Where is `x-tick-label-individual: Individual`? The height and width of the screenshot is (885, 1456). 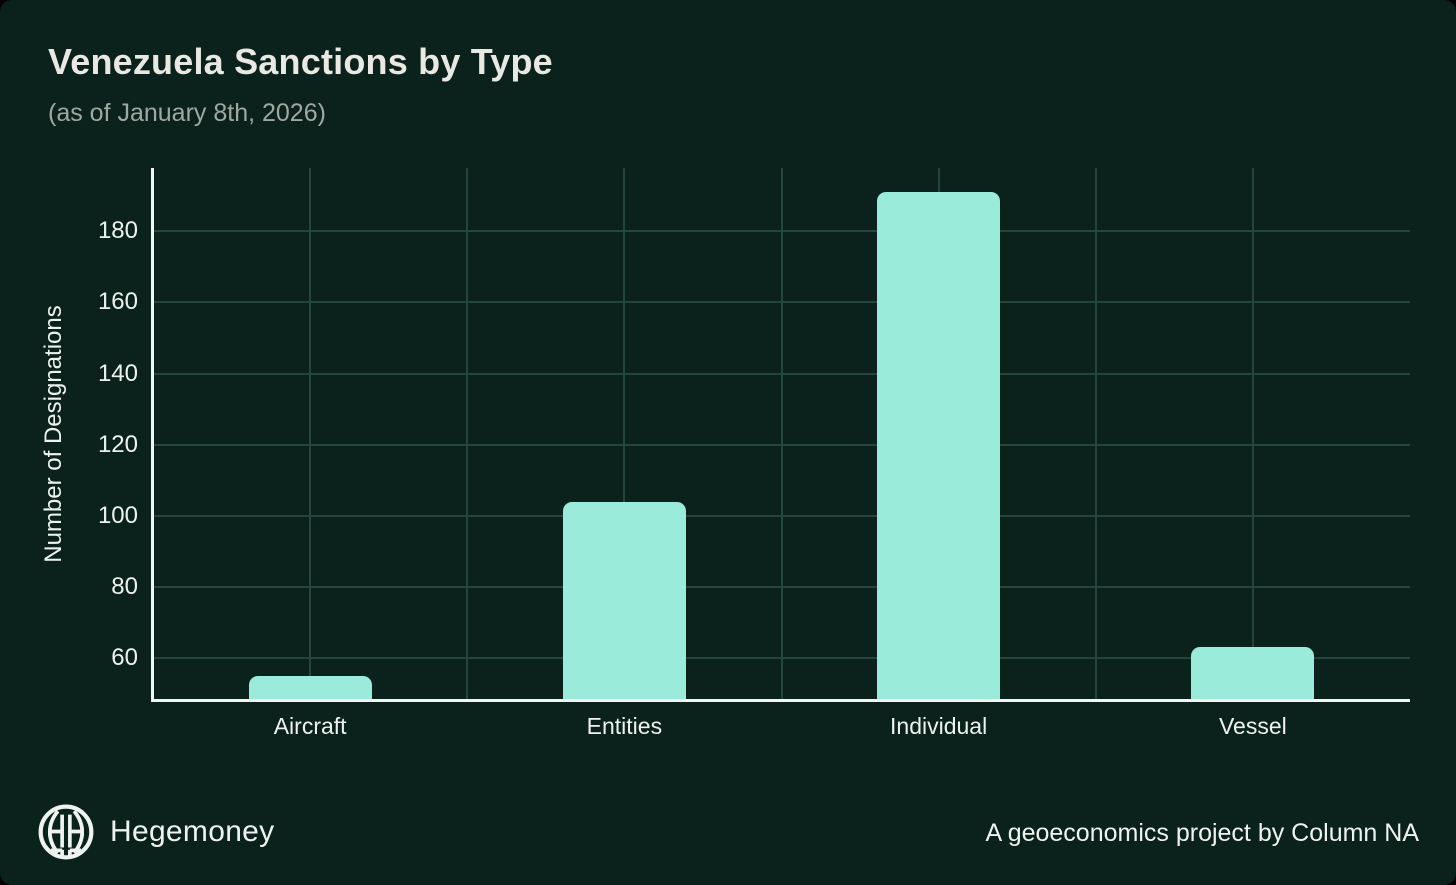 x-tick-label-individual: Individual is located at coordinates (939, 726).